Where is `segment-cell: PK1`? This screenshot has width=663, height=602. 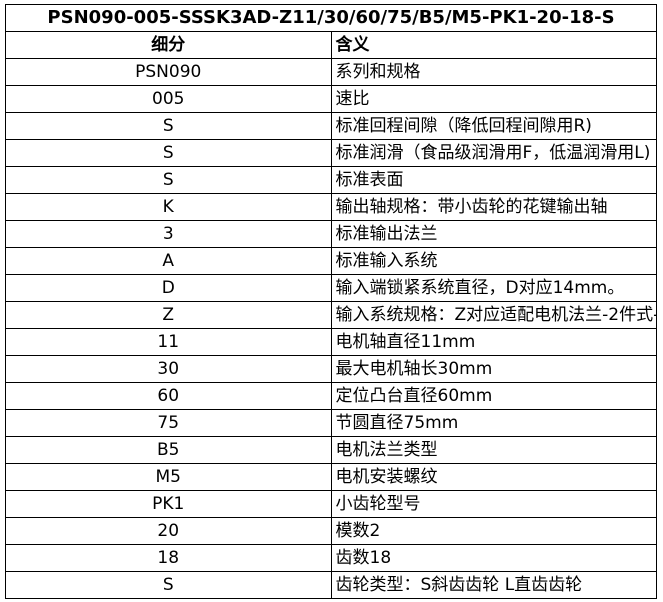
segment-cell: PK1 is located at coordinates (168, 504).